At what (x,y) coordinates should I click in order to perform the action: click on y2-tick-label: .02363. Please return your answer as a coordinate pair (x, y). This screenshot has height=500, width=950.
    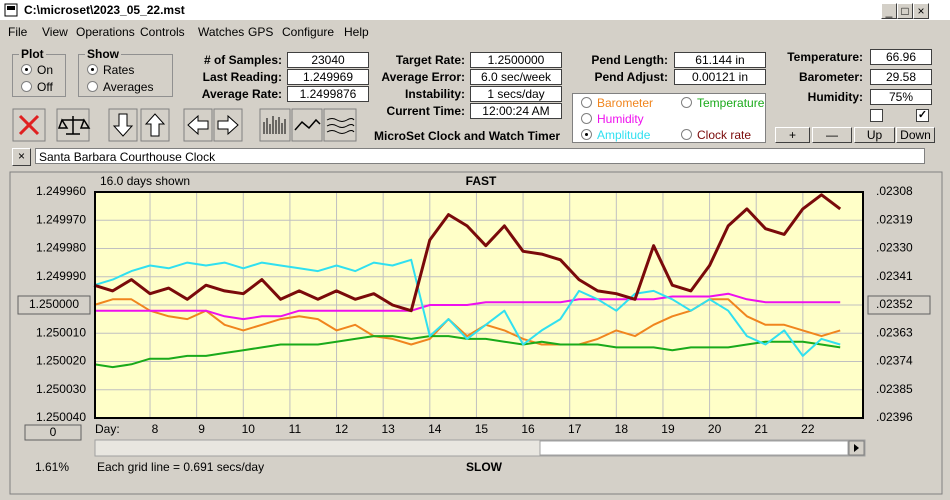
    Looking at the image, I should click on (894, 332).